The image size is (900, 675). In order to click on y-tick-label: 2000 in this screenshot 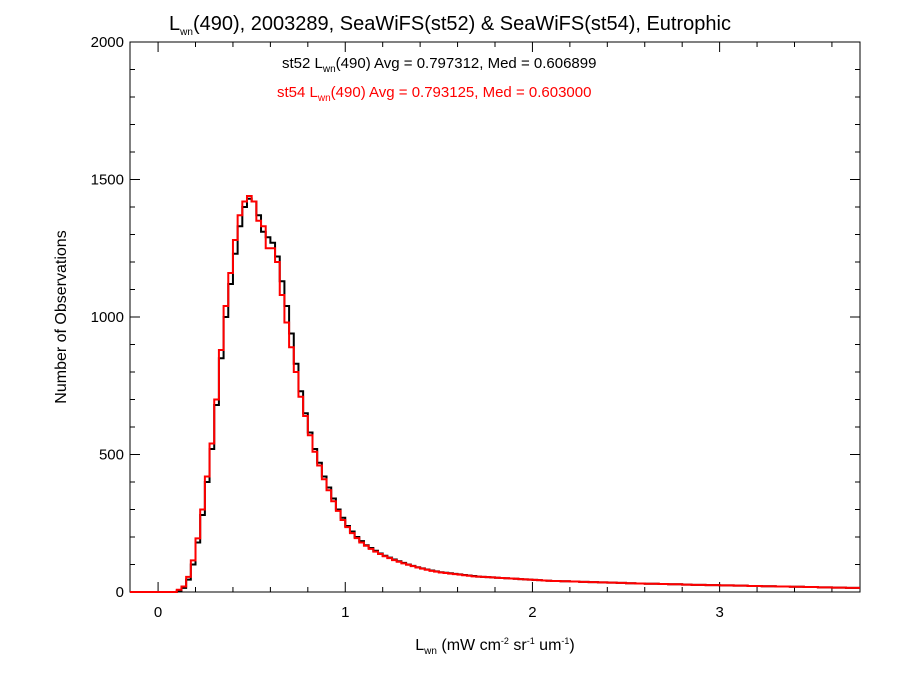, I will do `click(107, 42)`.